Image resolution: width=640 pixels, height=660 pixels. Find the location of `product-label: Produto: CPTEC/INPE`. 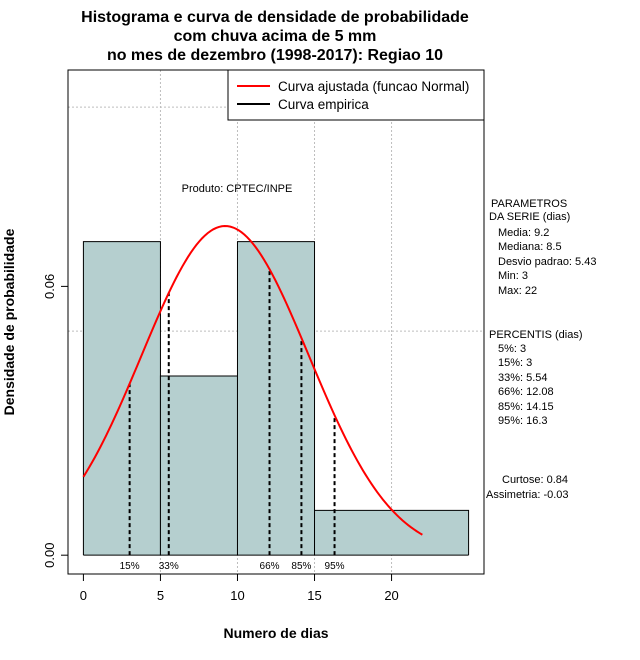

product-label: Produto: CPTEC/INPE is located at coordinates (237, 189).